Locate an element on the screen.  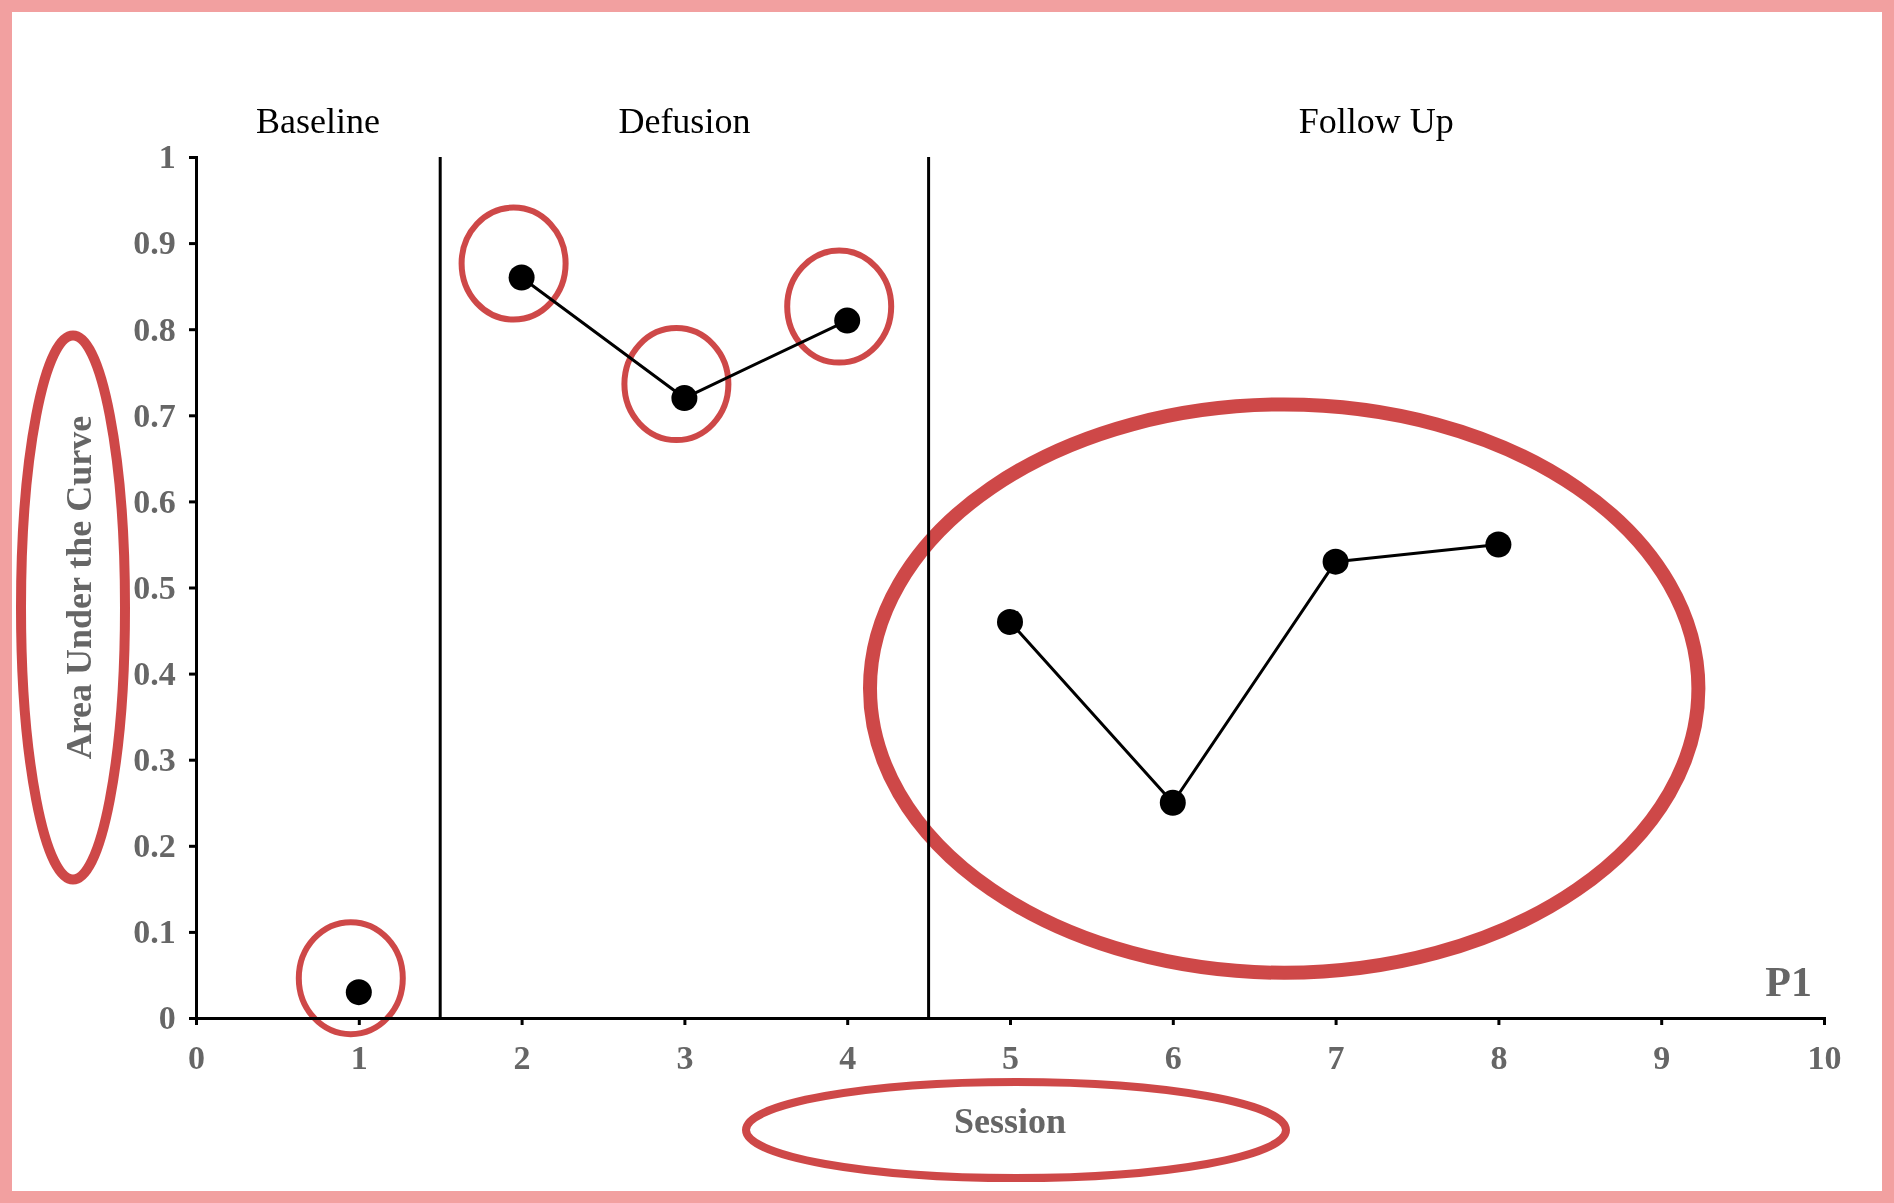
x-axis-title: Session is located at coordinates (1010, 1121).